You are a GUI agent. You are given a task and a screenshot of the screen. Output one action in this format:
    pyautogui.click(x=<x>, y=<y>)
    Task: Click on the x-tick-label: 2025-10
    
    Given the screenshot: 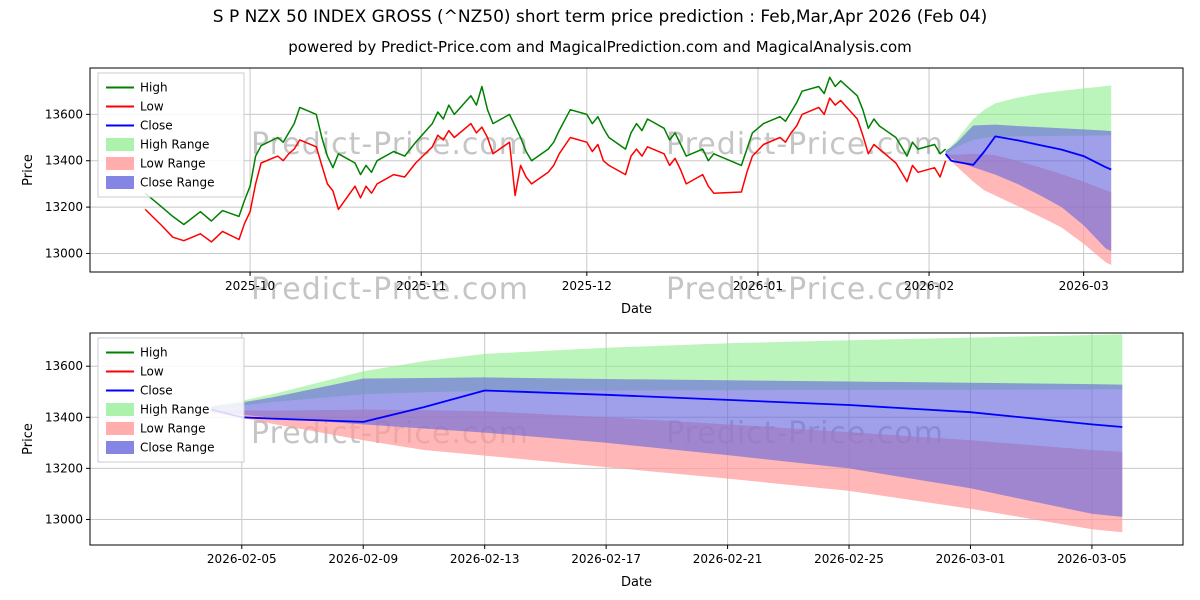 What is the action you would take?
    pyautogui.click(x=250, y=286)
    